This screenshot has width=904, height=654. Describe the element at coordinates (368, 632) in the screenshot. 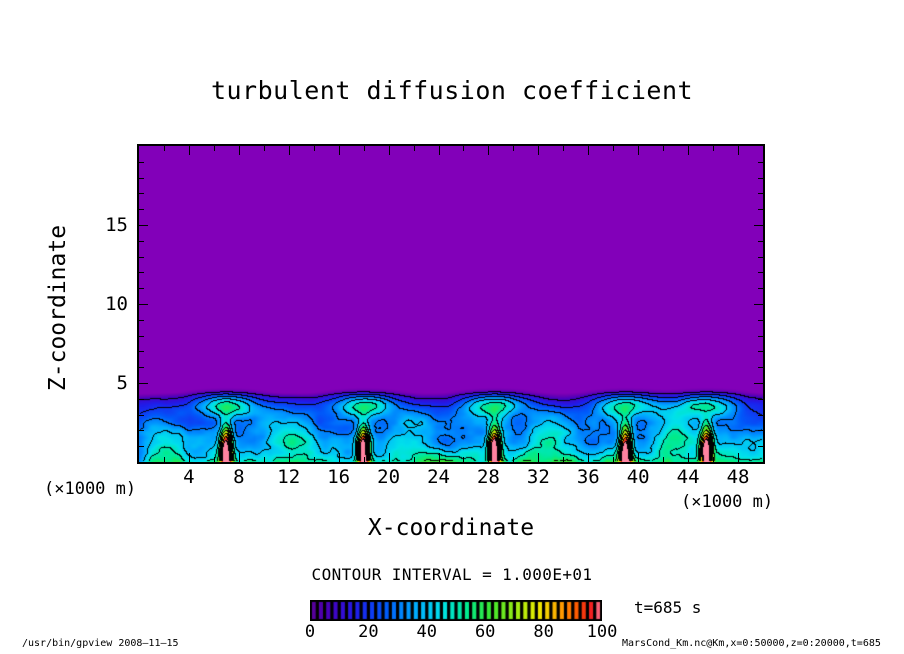

I see `colorbar-tick-label: 20` at that location.